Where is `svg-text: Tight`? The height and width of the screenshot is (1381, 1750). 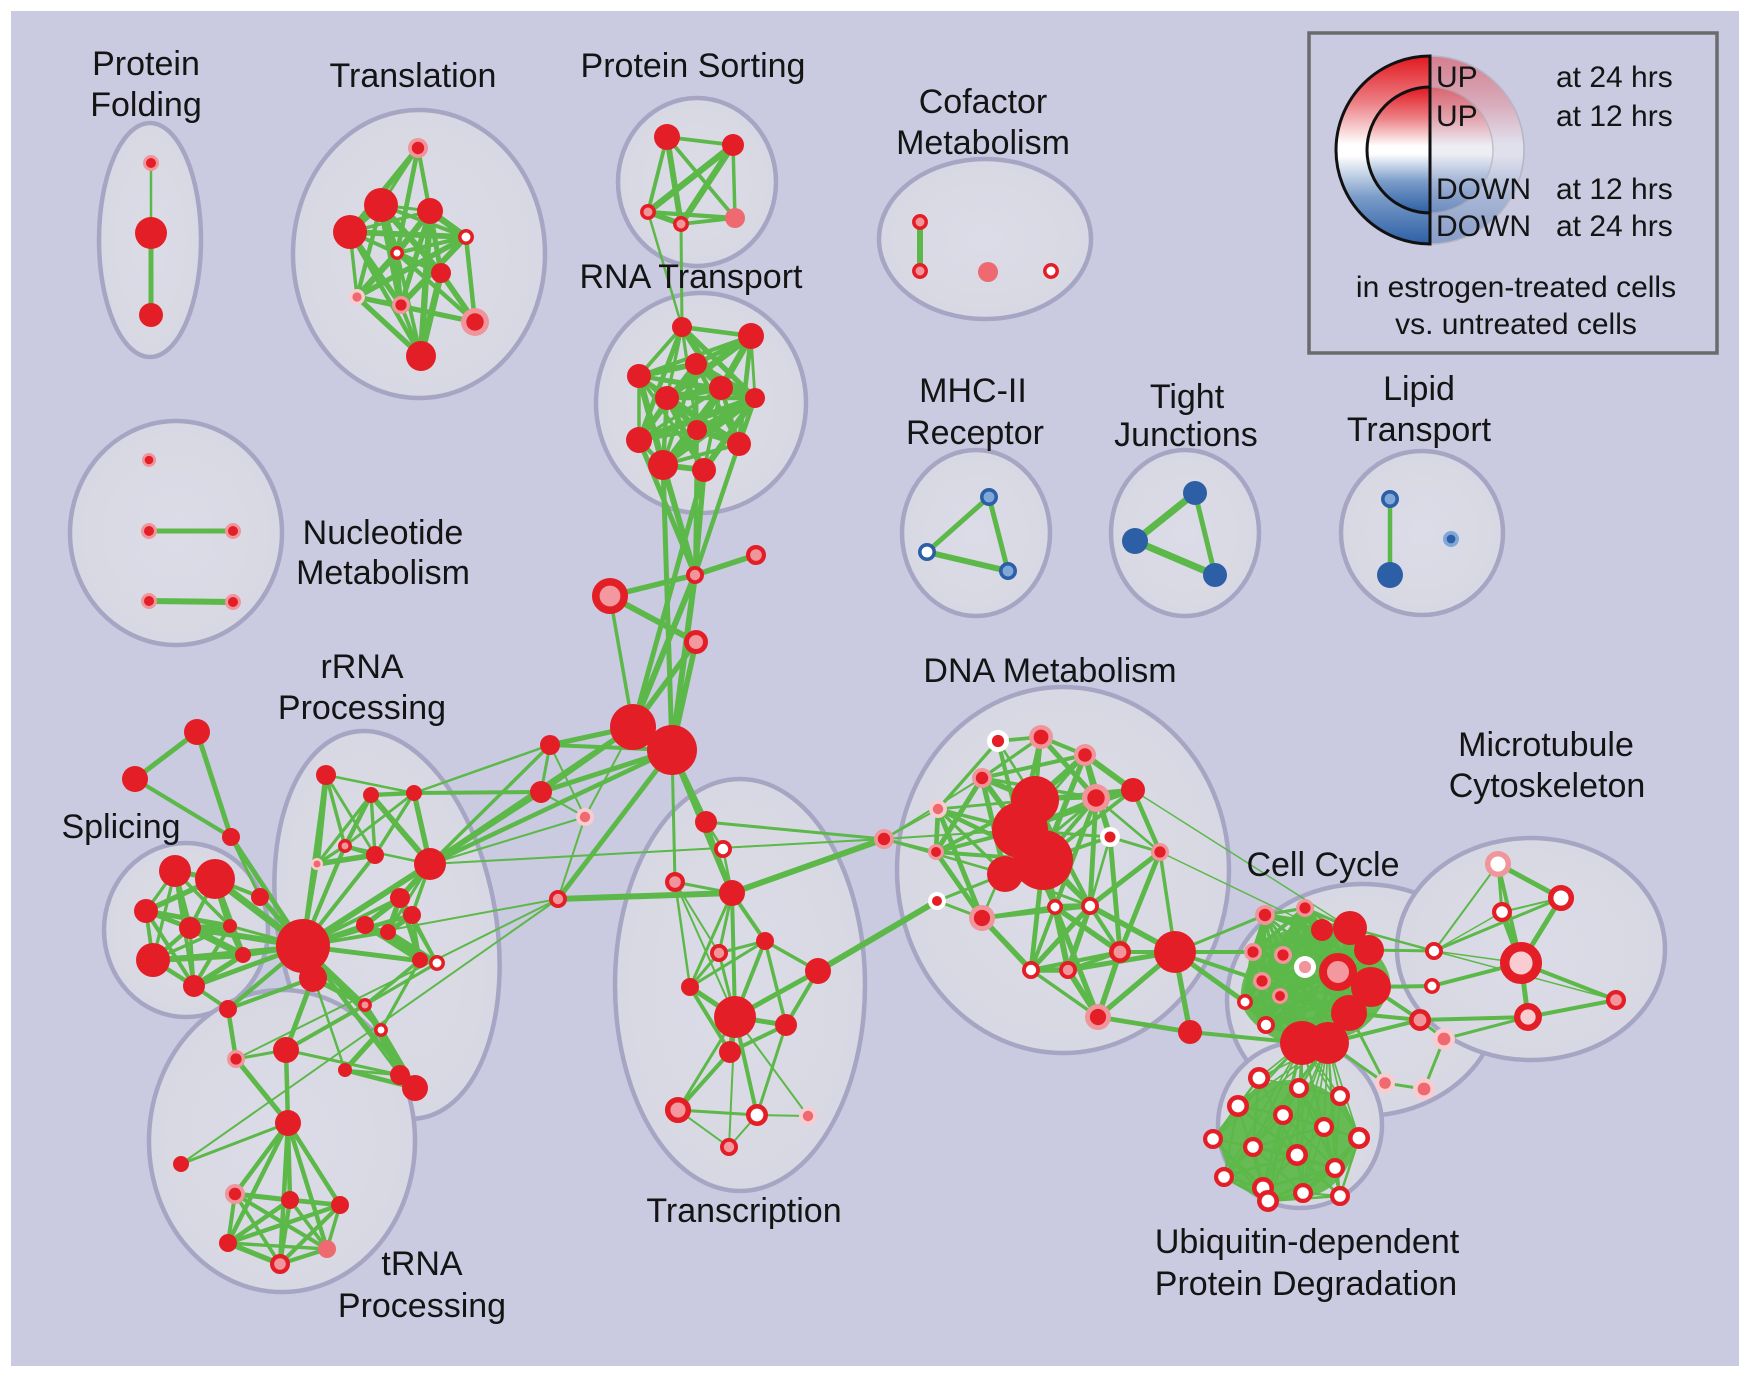 svg-text: Tight is located at coordinates (1187, 397).